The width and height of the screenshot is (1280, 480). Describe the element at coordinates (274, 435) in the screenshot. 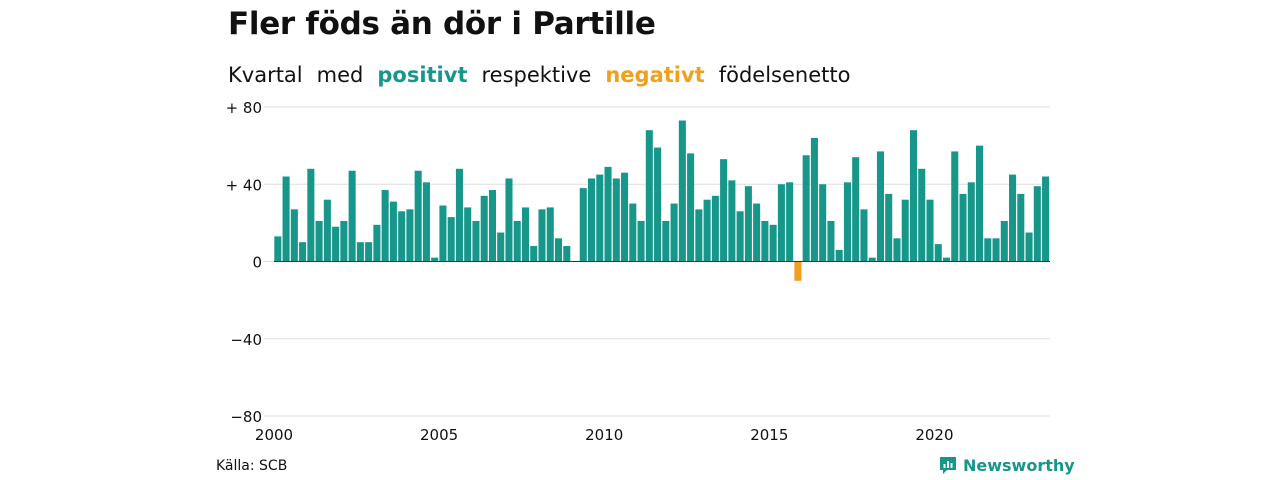

I see `x-tick-label: 2000` at that location.